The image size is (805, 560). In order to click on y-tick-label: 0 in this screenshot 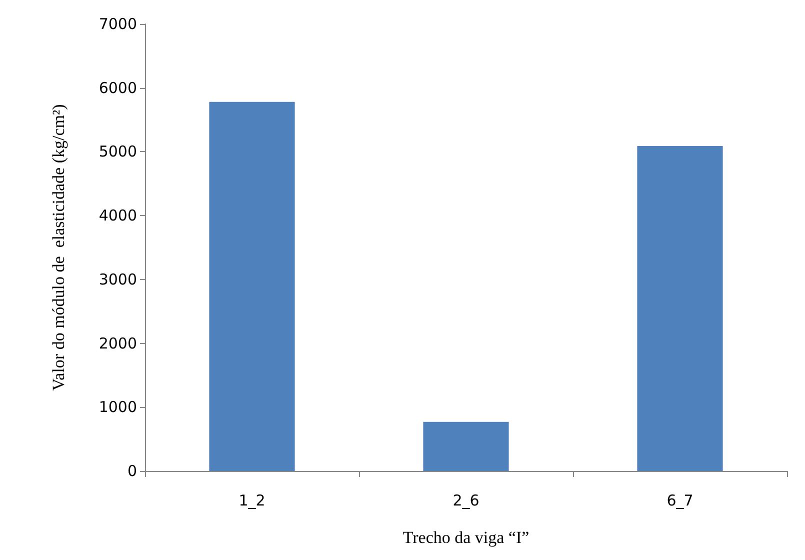, I will do `click(132, 471)`.